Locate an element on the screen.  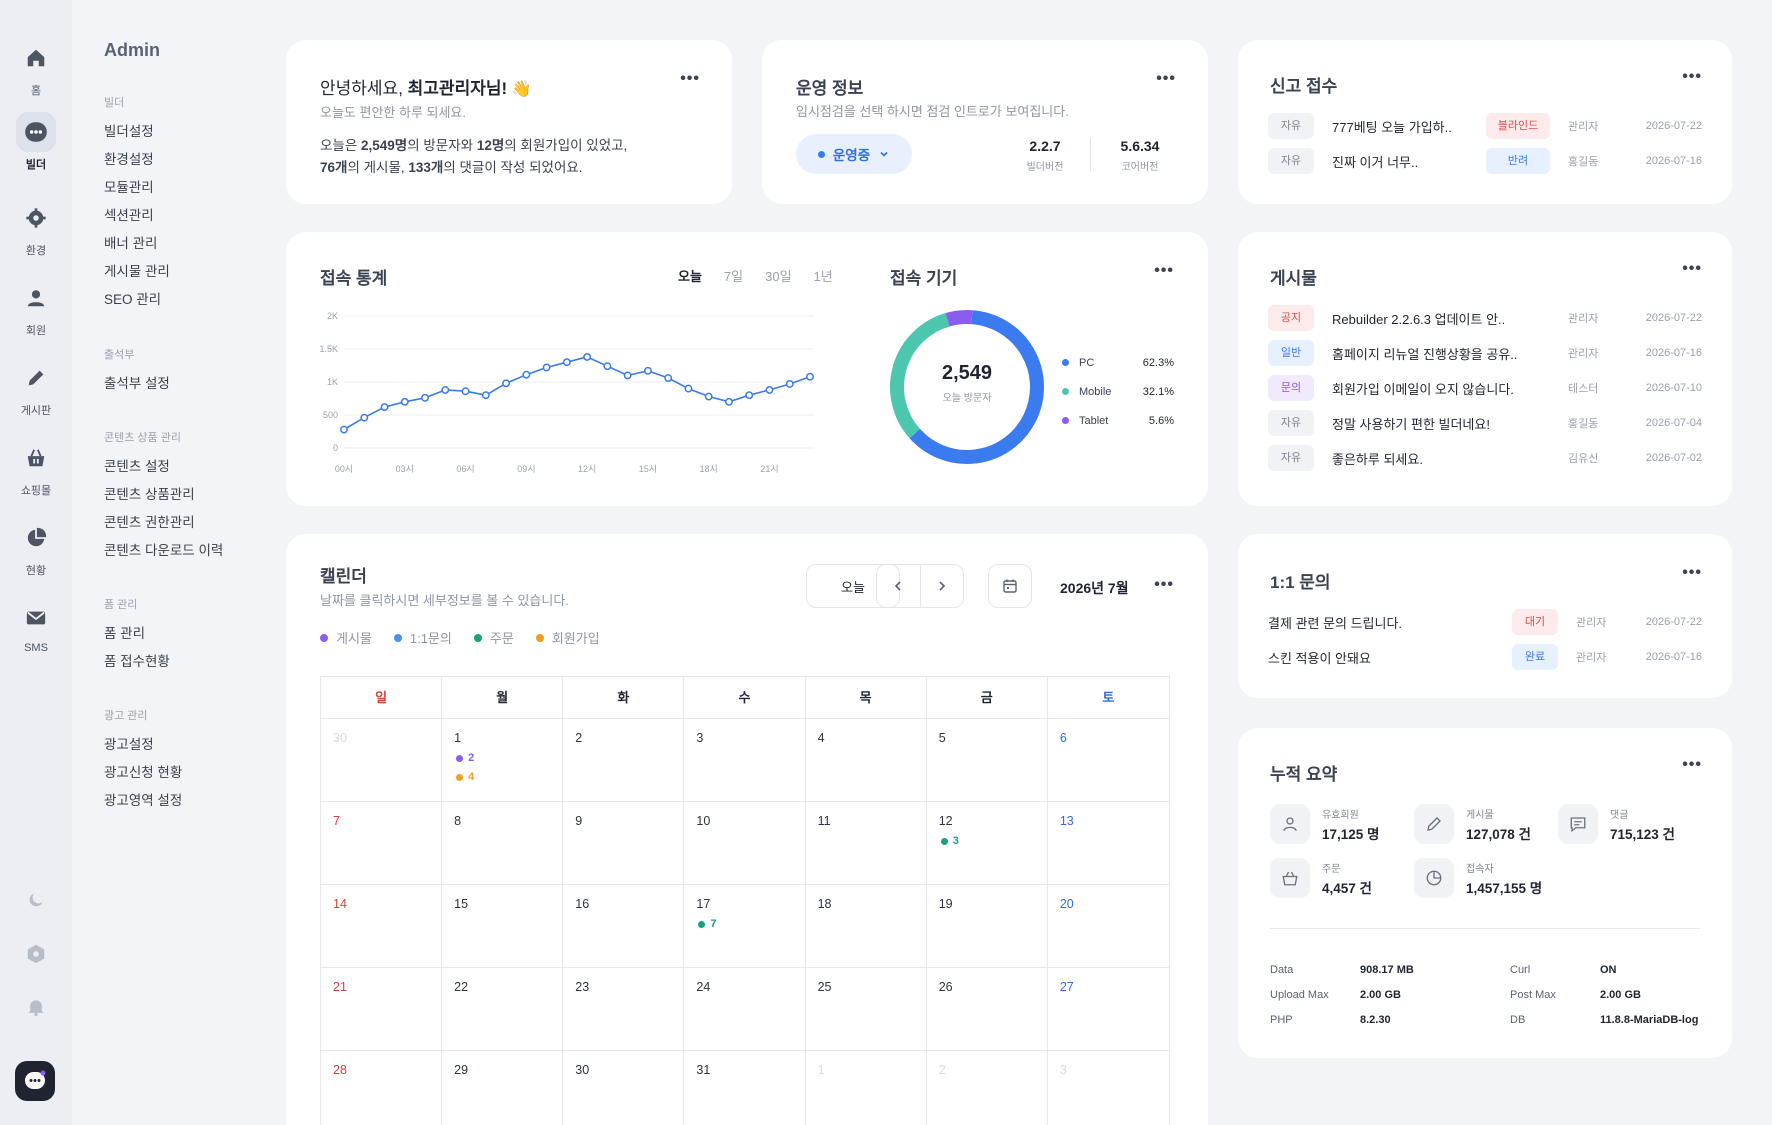
calendar-day-cell: 16 is located at coordinates (624, 926).